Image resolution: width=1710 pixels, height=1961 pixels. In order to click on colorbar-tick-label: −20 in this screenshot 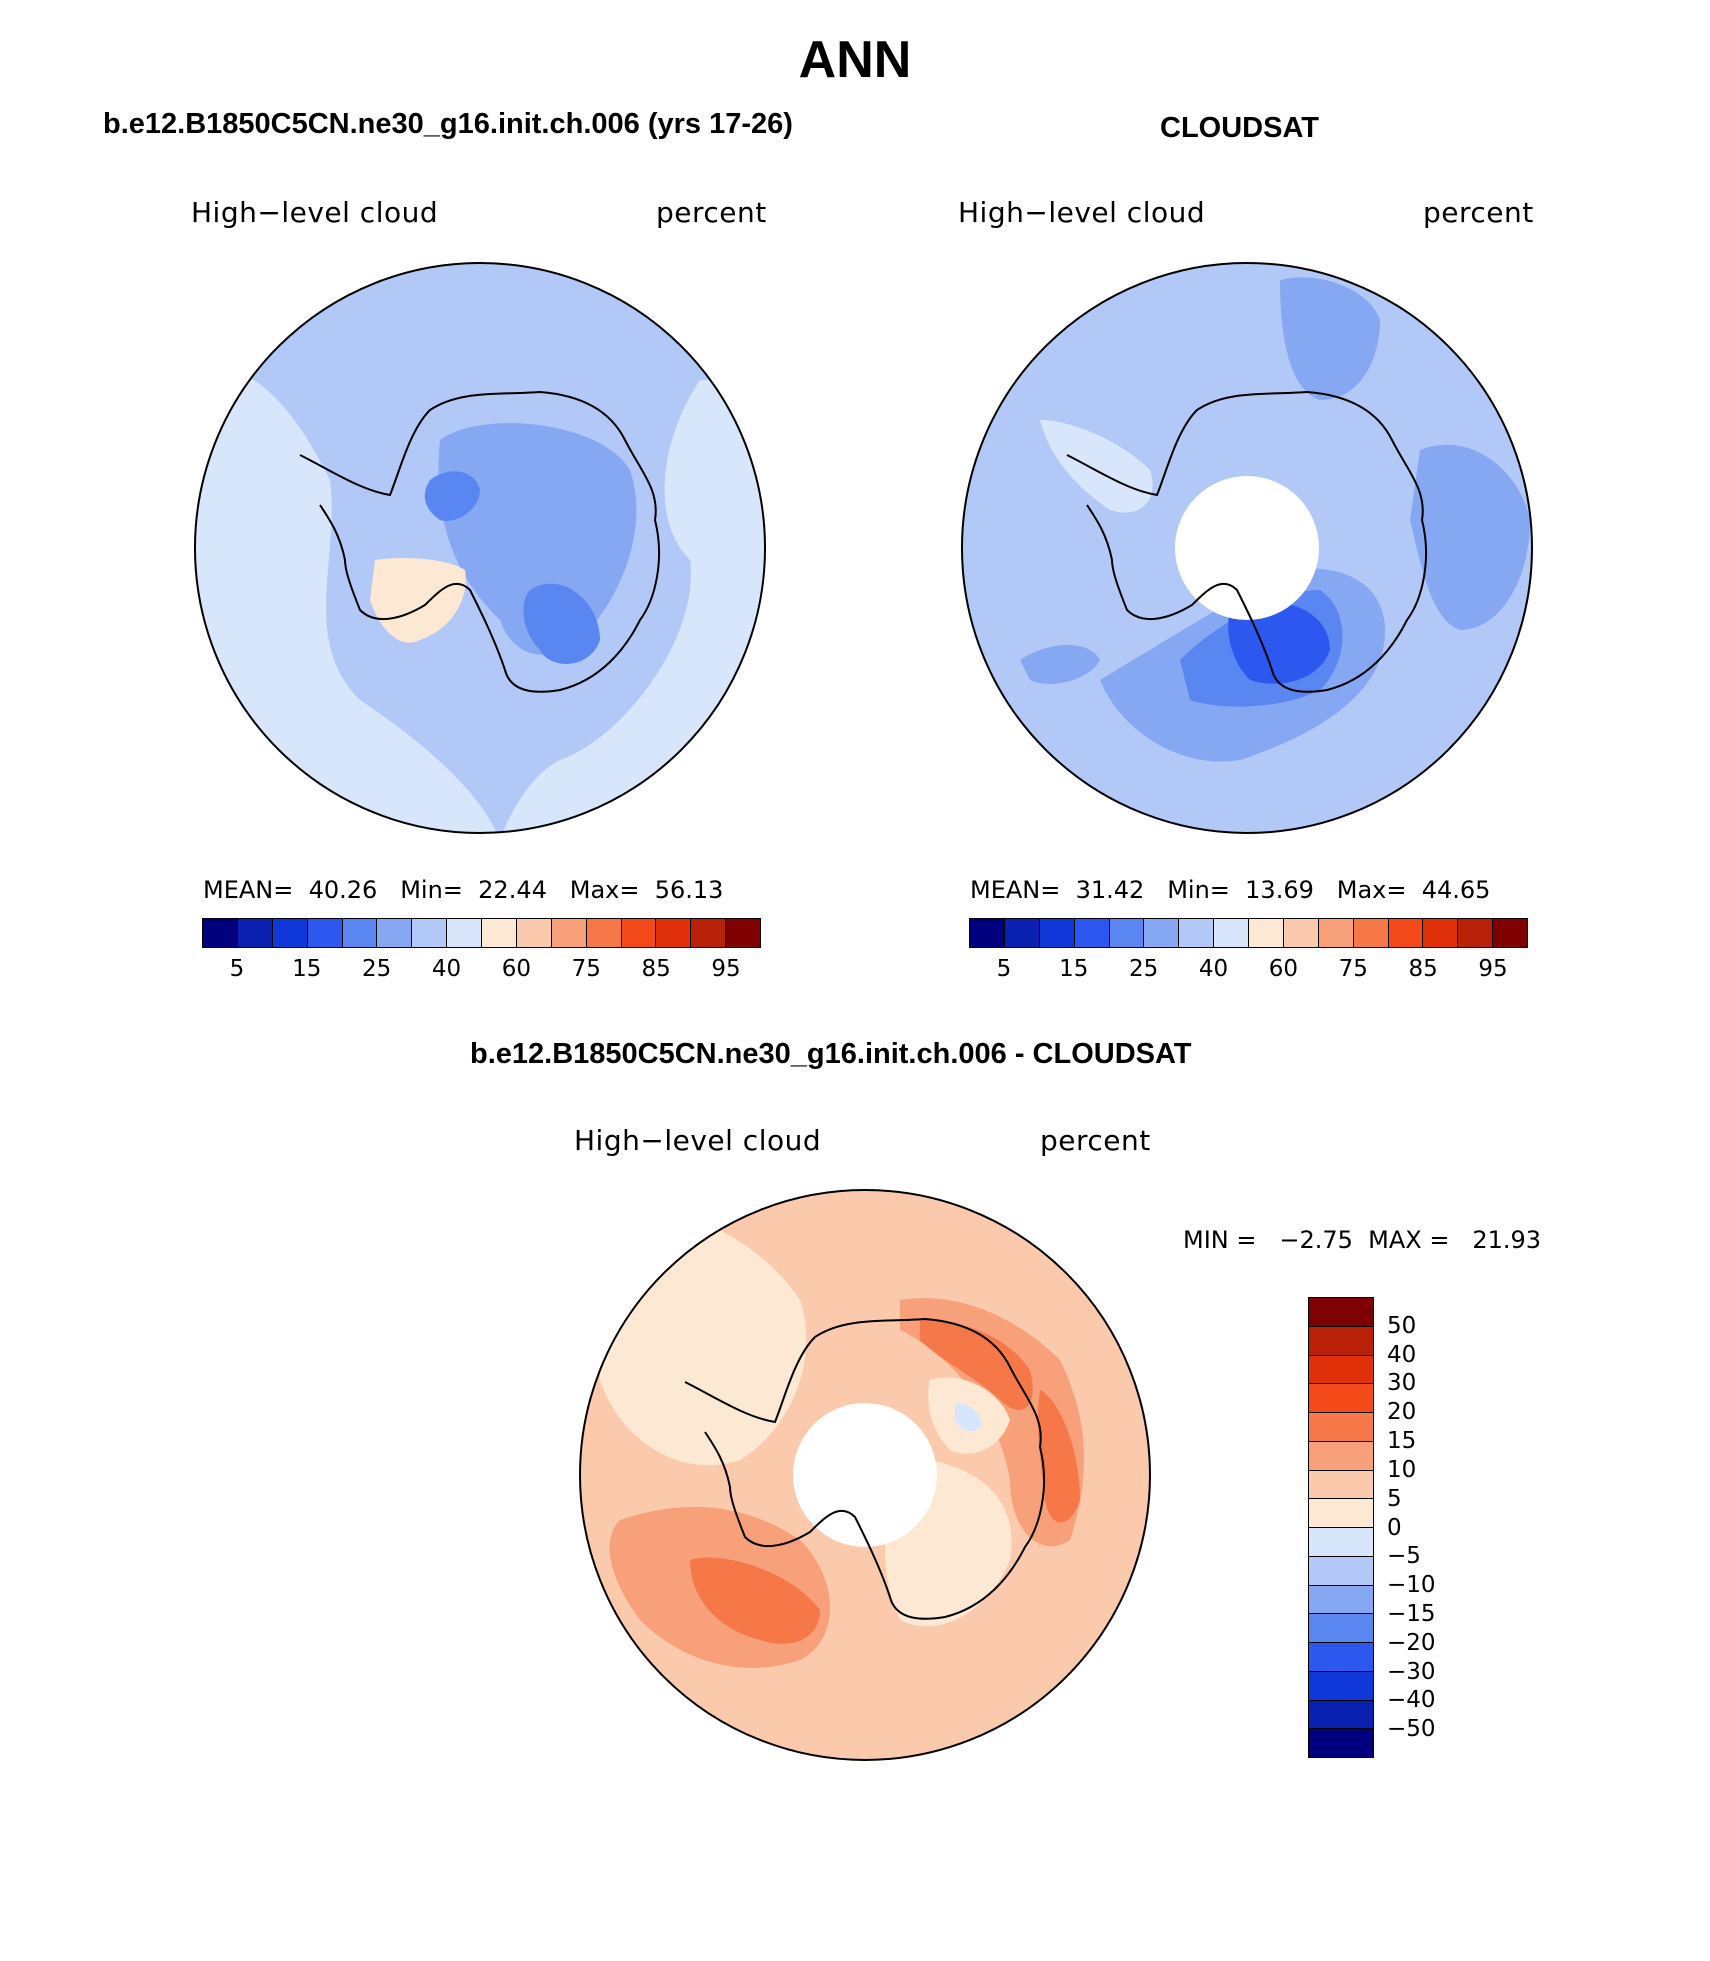, I will do `click(1411, 1642)`.